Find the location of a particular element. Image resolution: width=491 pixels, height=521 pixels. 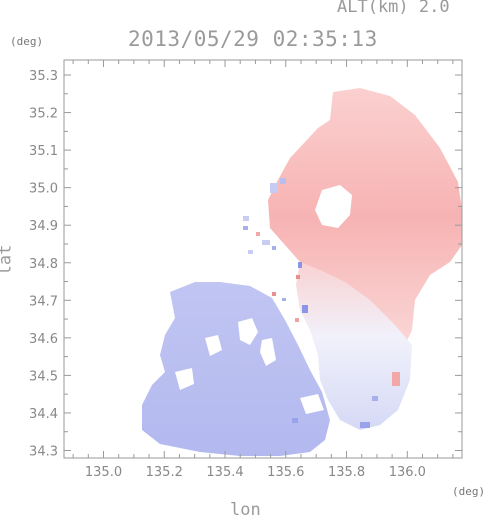

y-tick-label: 35.1 is located at coordinates (43, 151).